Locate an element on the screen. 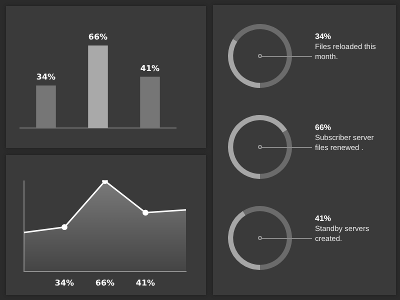 This screenshot has height=300, width=400. x-tick-label: 34% is located at coordinates (64, 283).